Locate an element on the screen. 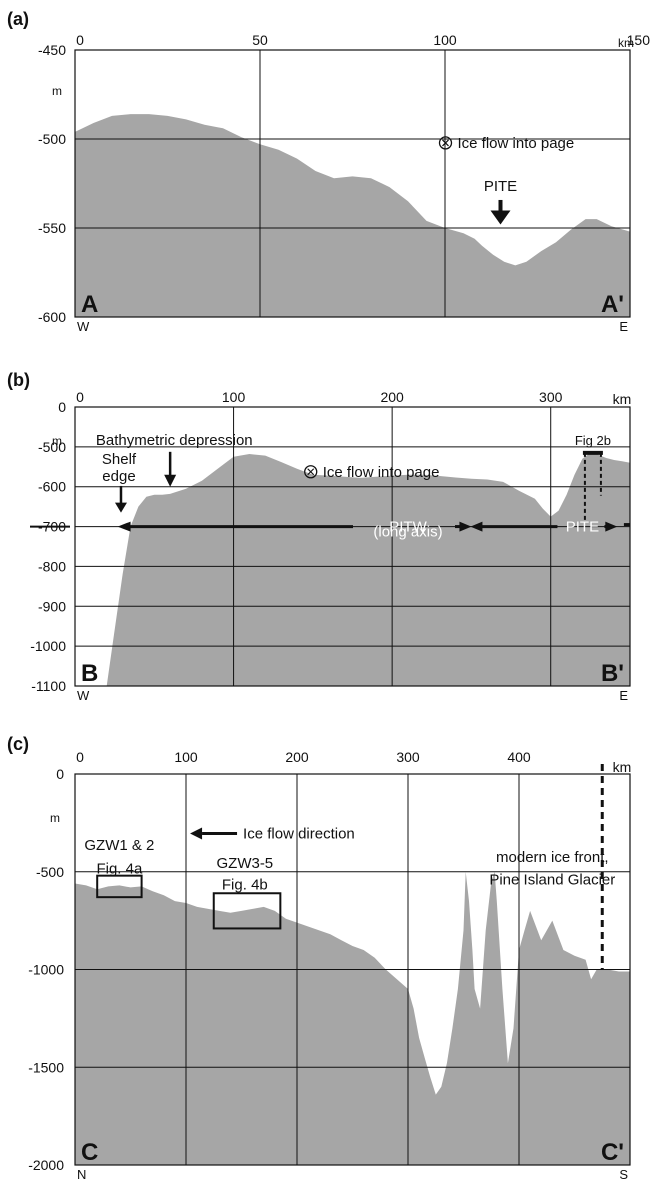 The height and width of the screenshot is (1199, 650). panel-label: (a) is located at coordinates (18, 19).